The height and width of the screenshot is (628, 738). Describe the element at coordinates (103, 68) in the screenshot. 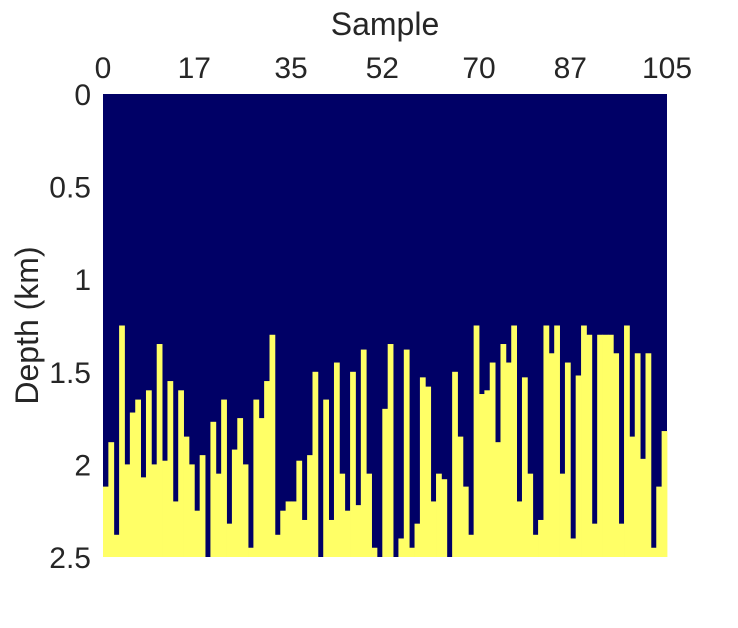

I see `x-tick-label: 0` at that location.